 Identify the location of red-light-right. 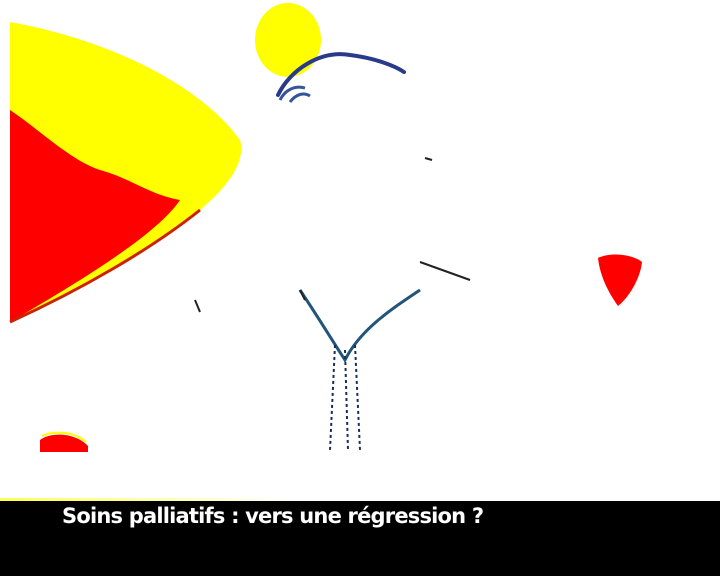
(620, 280).